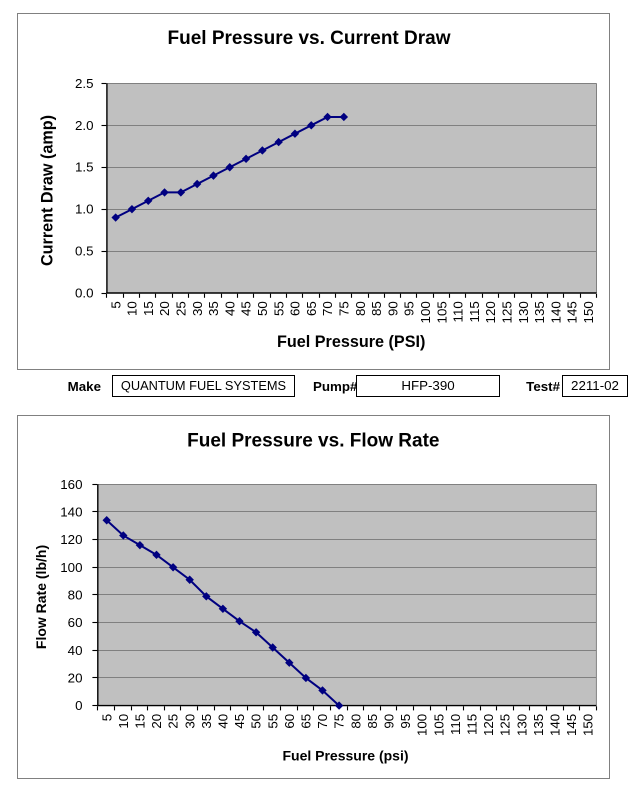  What do you see at coordinates (309, 38) in the screenshot?
I see `svg-text: Fuel Pressure vs. Current Draw` at bounding box center [309, 38].